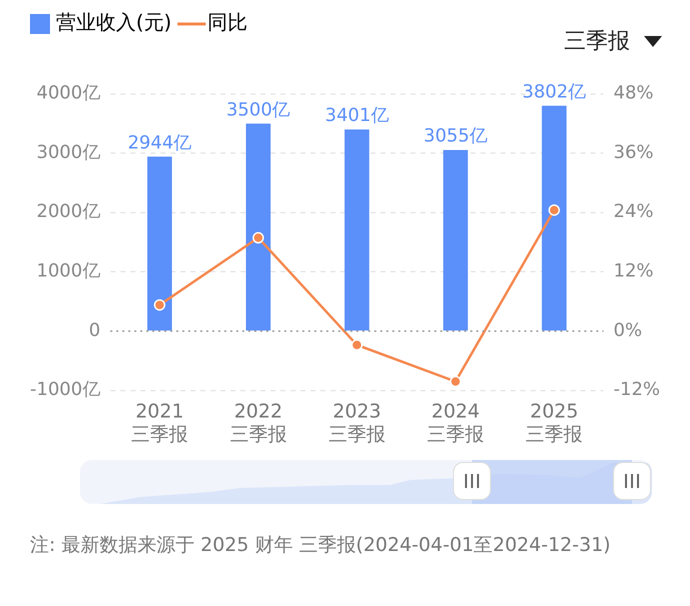 The height and width of the screenshot is (606, 690). Describe the element at coordinates (554, 91) in the screenshot. I see `data-label: 3802亿` at that location.